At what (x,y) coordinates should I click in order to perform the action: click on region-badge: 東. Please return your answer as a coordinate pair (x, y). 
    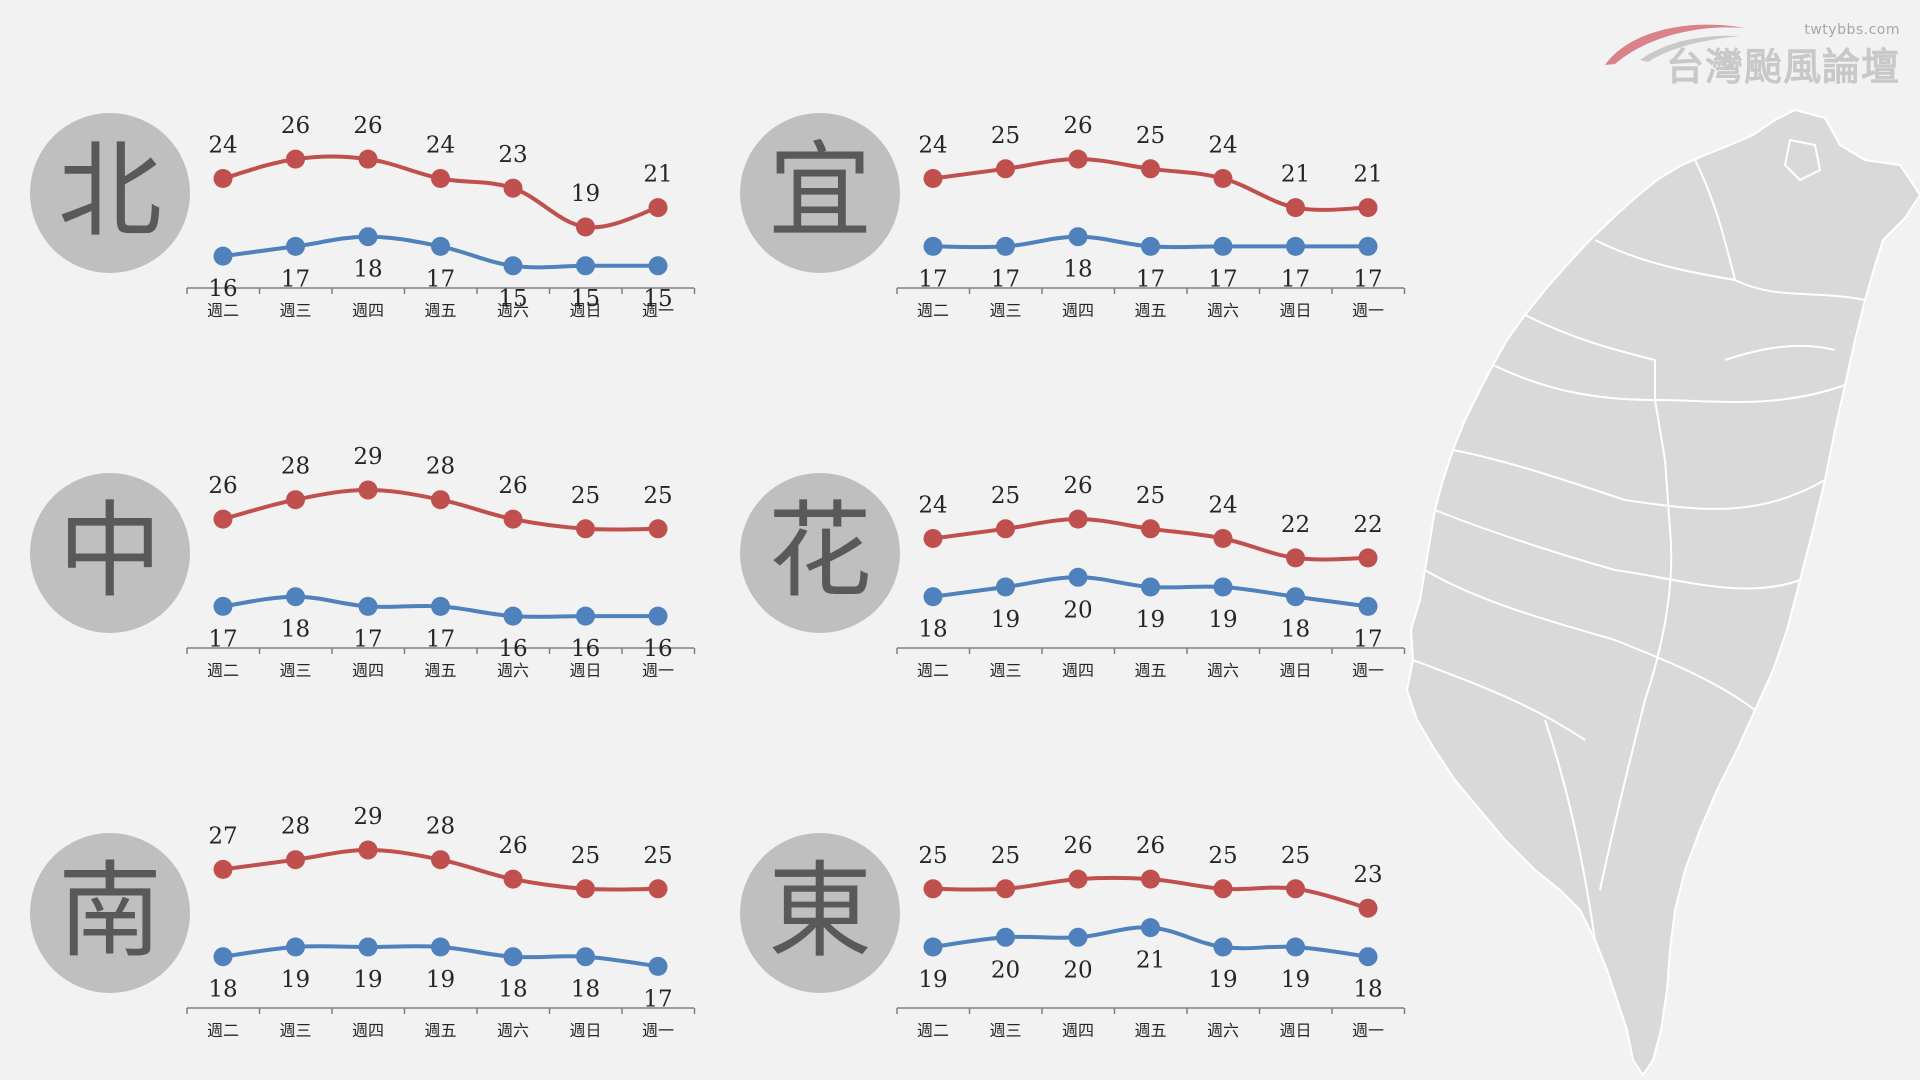
    Looking at the image, I should click on (820, 913).